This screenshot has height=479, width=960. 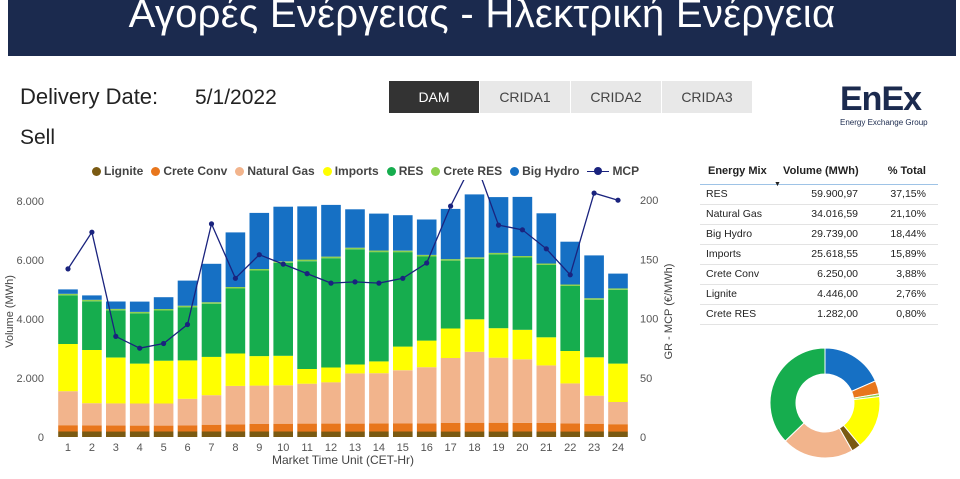 I want to click on enex-logo: EnEx Energy Exchange Group, so click(x=888, y=106).